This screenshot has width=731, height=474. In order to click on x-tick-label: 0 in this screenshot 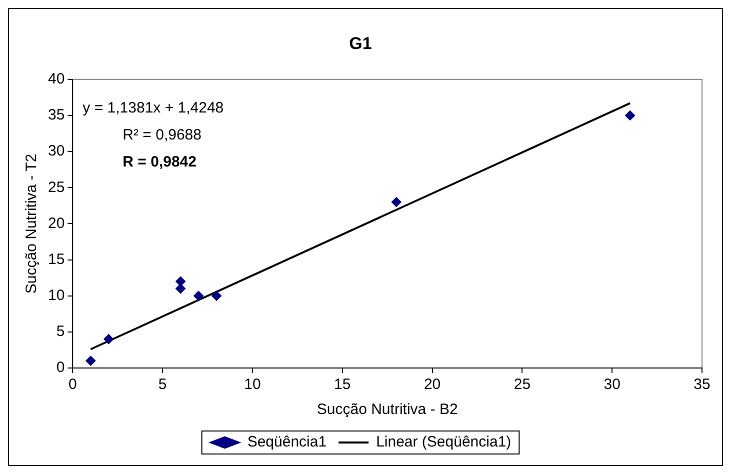, I will do `click(72, 385)`.